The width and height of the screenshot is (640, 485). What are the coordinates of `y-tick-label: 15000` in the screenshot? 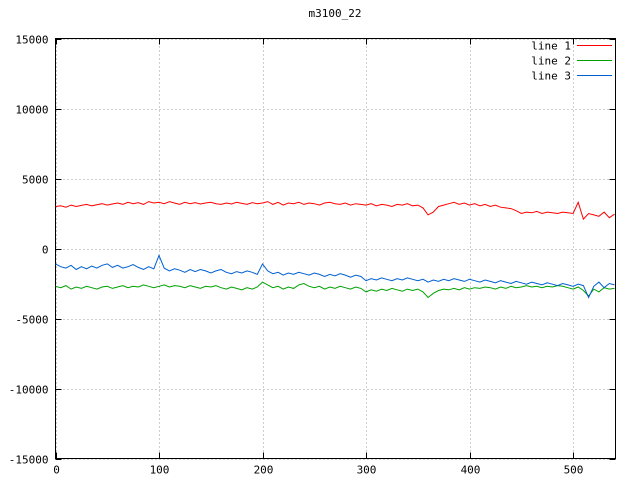 It's located at (31, 40).